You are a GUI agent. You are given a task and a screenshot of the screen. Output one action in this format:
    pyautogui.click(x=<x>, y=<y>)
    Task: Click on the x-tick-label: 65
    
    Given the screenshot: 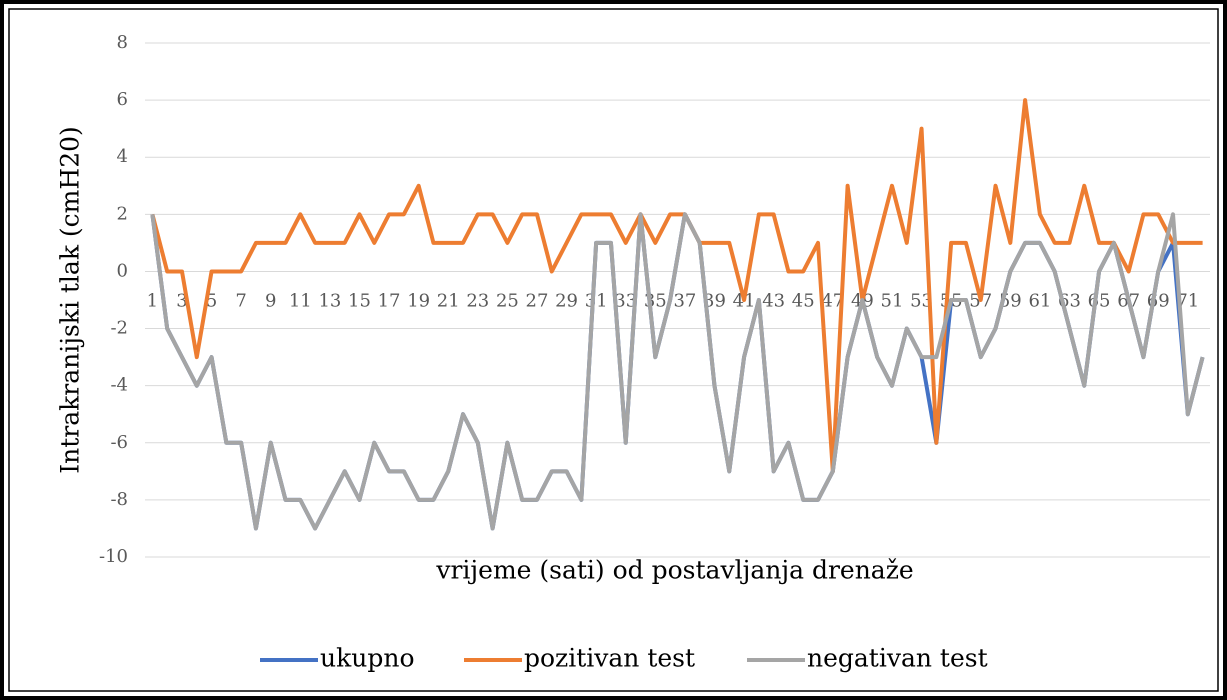 What is the action you would take?
    pyautogui.click(x=1099, y=300)
    